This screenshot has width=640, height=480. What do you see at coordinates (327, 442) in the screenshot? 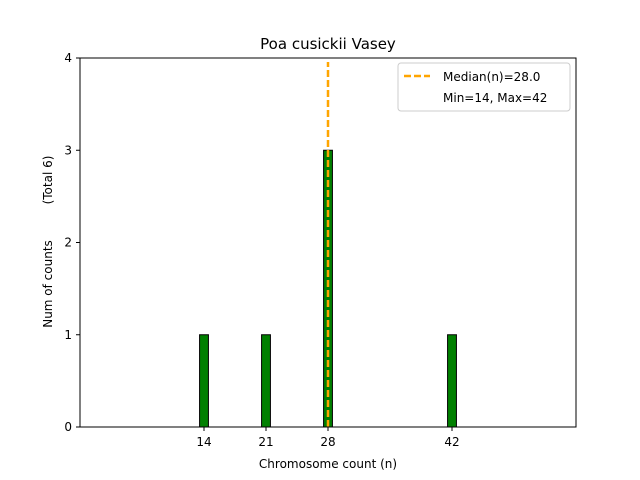
I see `x-tick-label-28: 28` at bounding box center [327, 442].